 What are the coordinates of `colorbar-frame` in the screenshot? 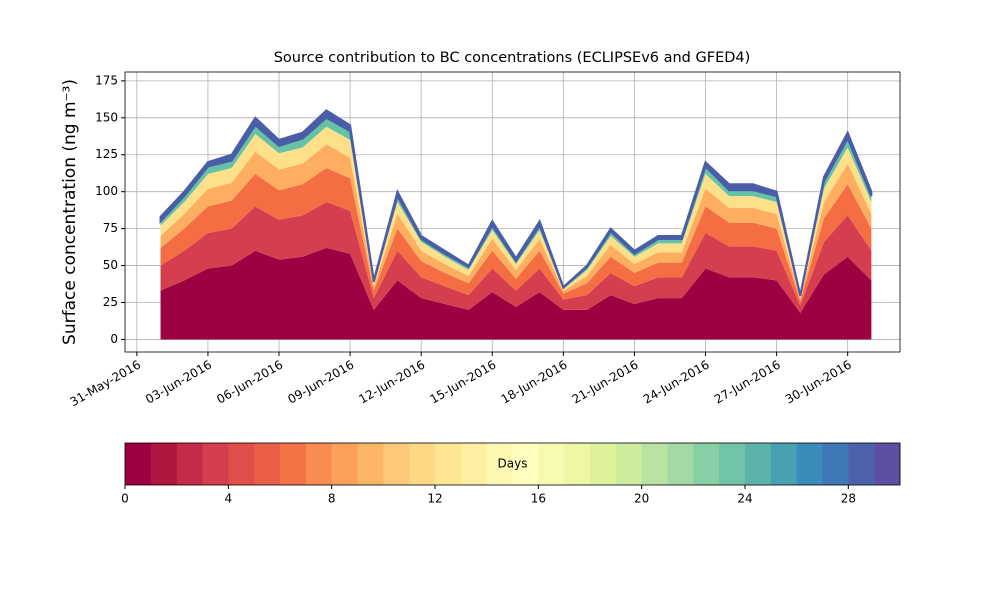 It's located at (512, 464).